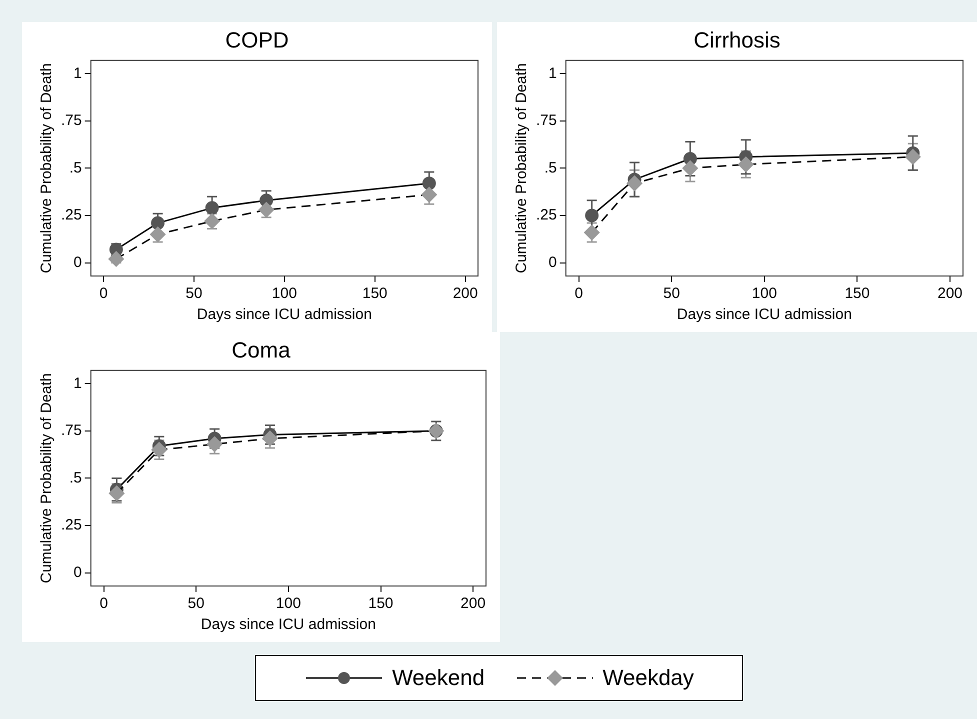 The height and width of the screenshot is (719, 977). Describe the element at coordinates (737, 39) in the screenshot. I see `chart-title: Cirrhosis` at that location.